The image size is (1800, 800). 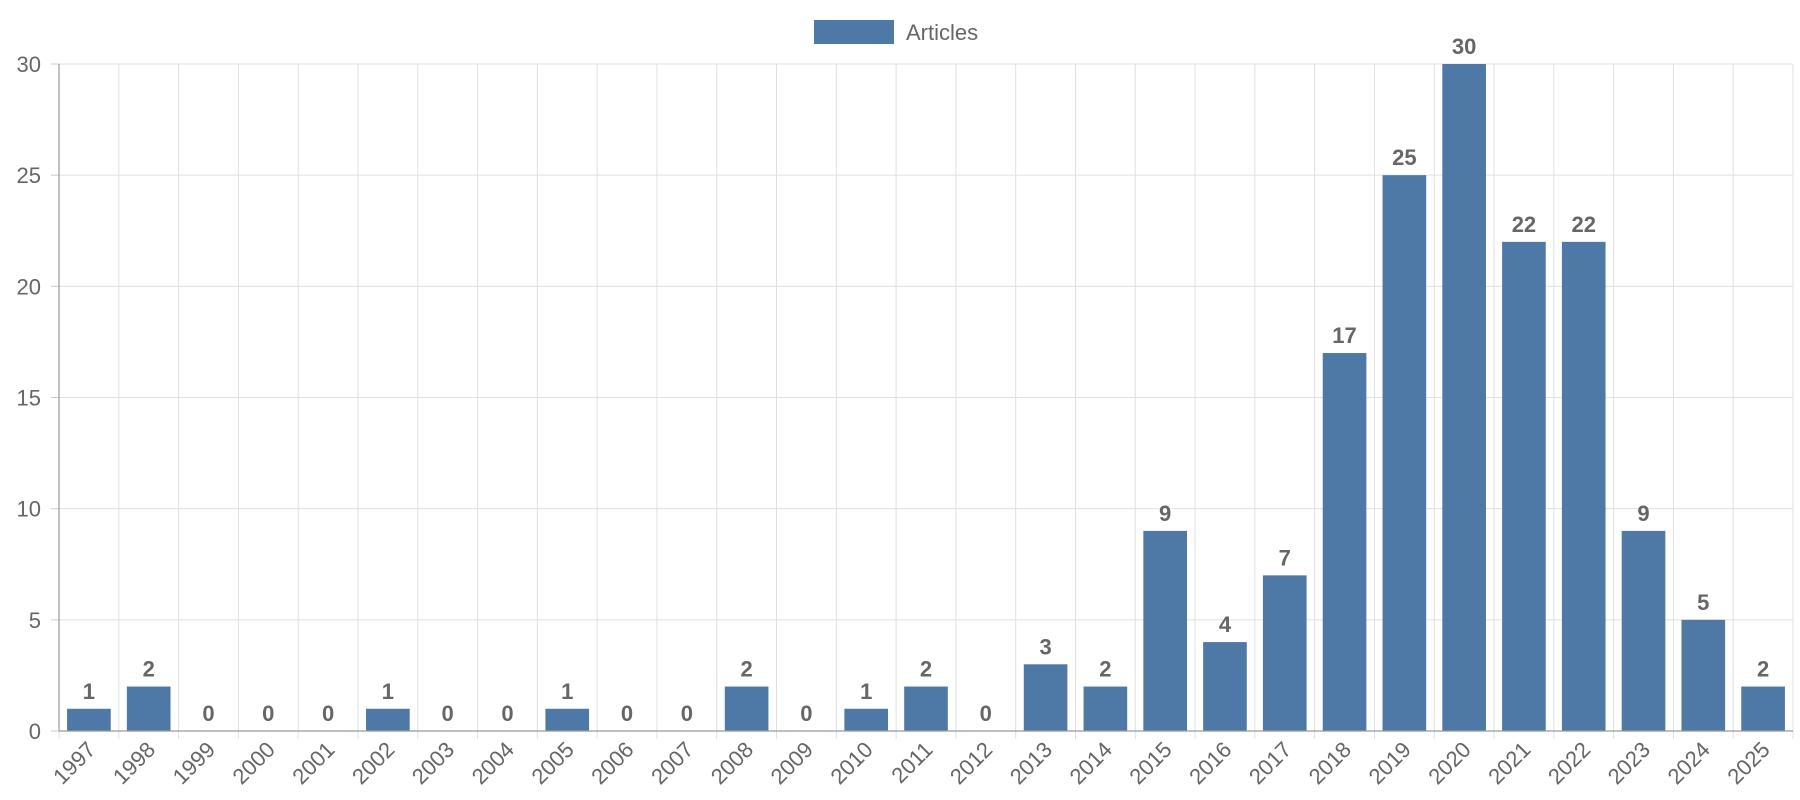 I want to click on data-label-2019: 25, so click(x=1404, y=157).